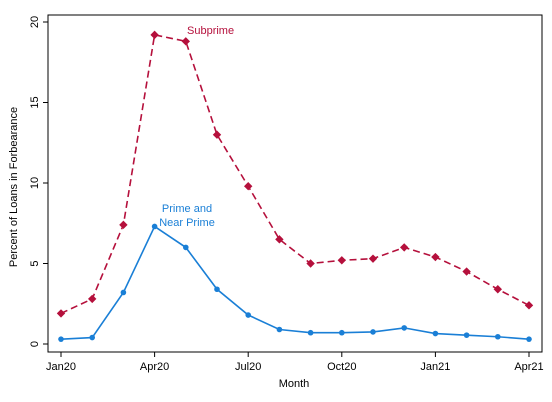 This screenshot has width=552, height=402. Describe the element at coordinates (14, 187) in the screenshot. I see `y-axis-title: Percent of Loans in Forbearance` at that location.